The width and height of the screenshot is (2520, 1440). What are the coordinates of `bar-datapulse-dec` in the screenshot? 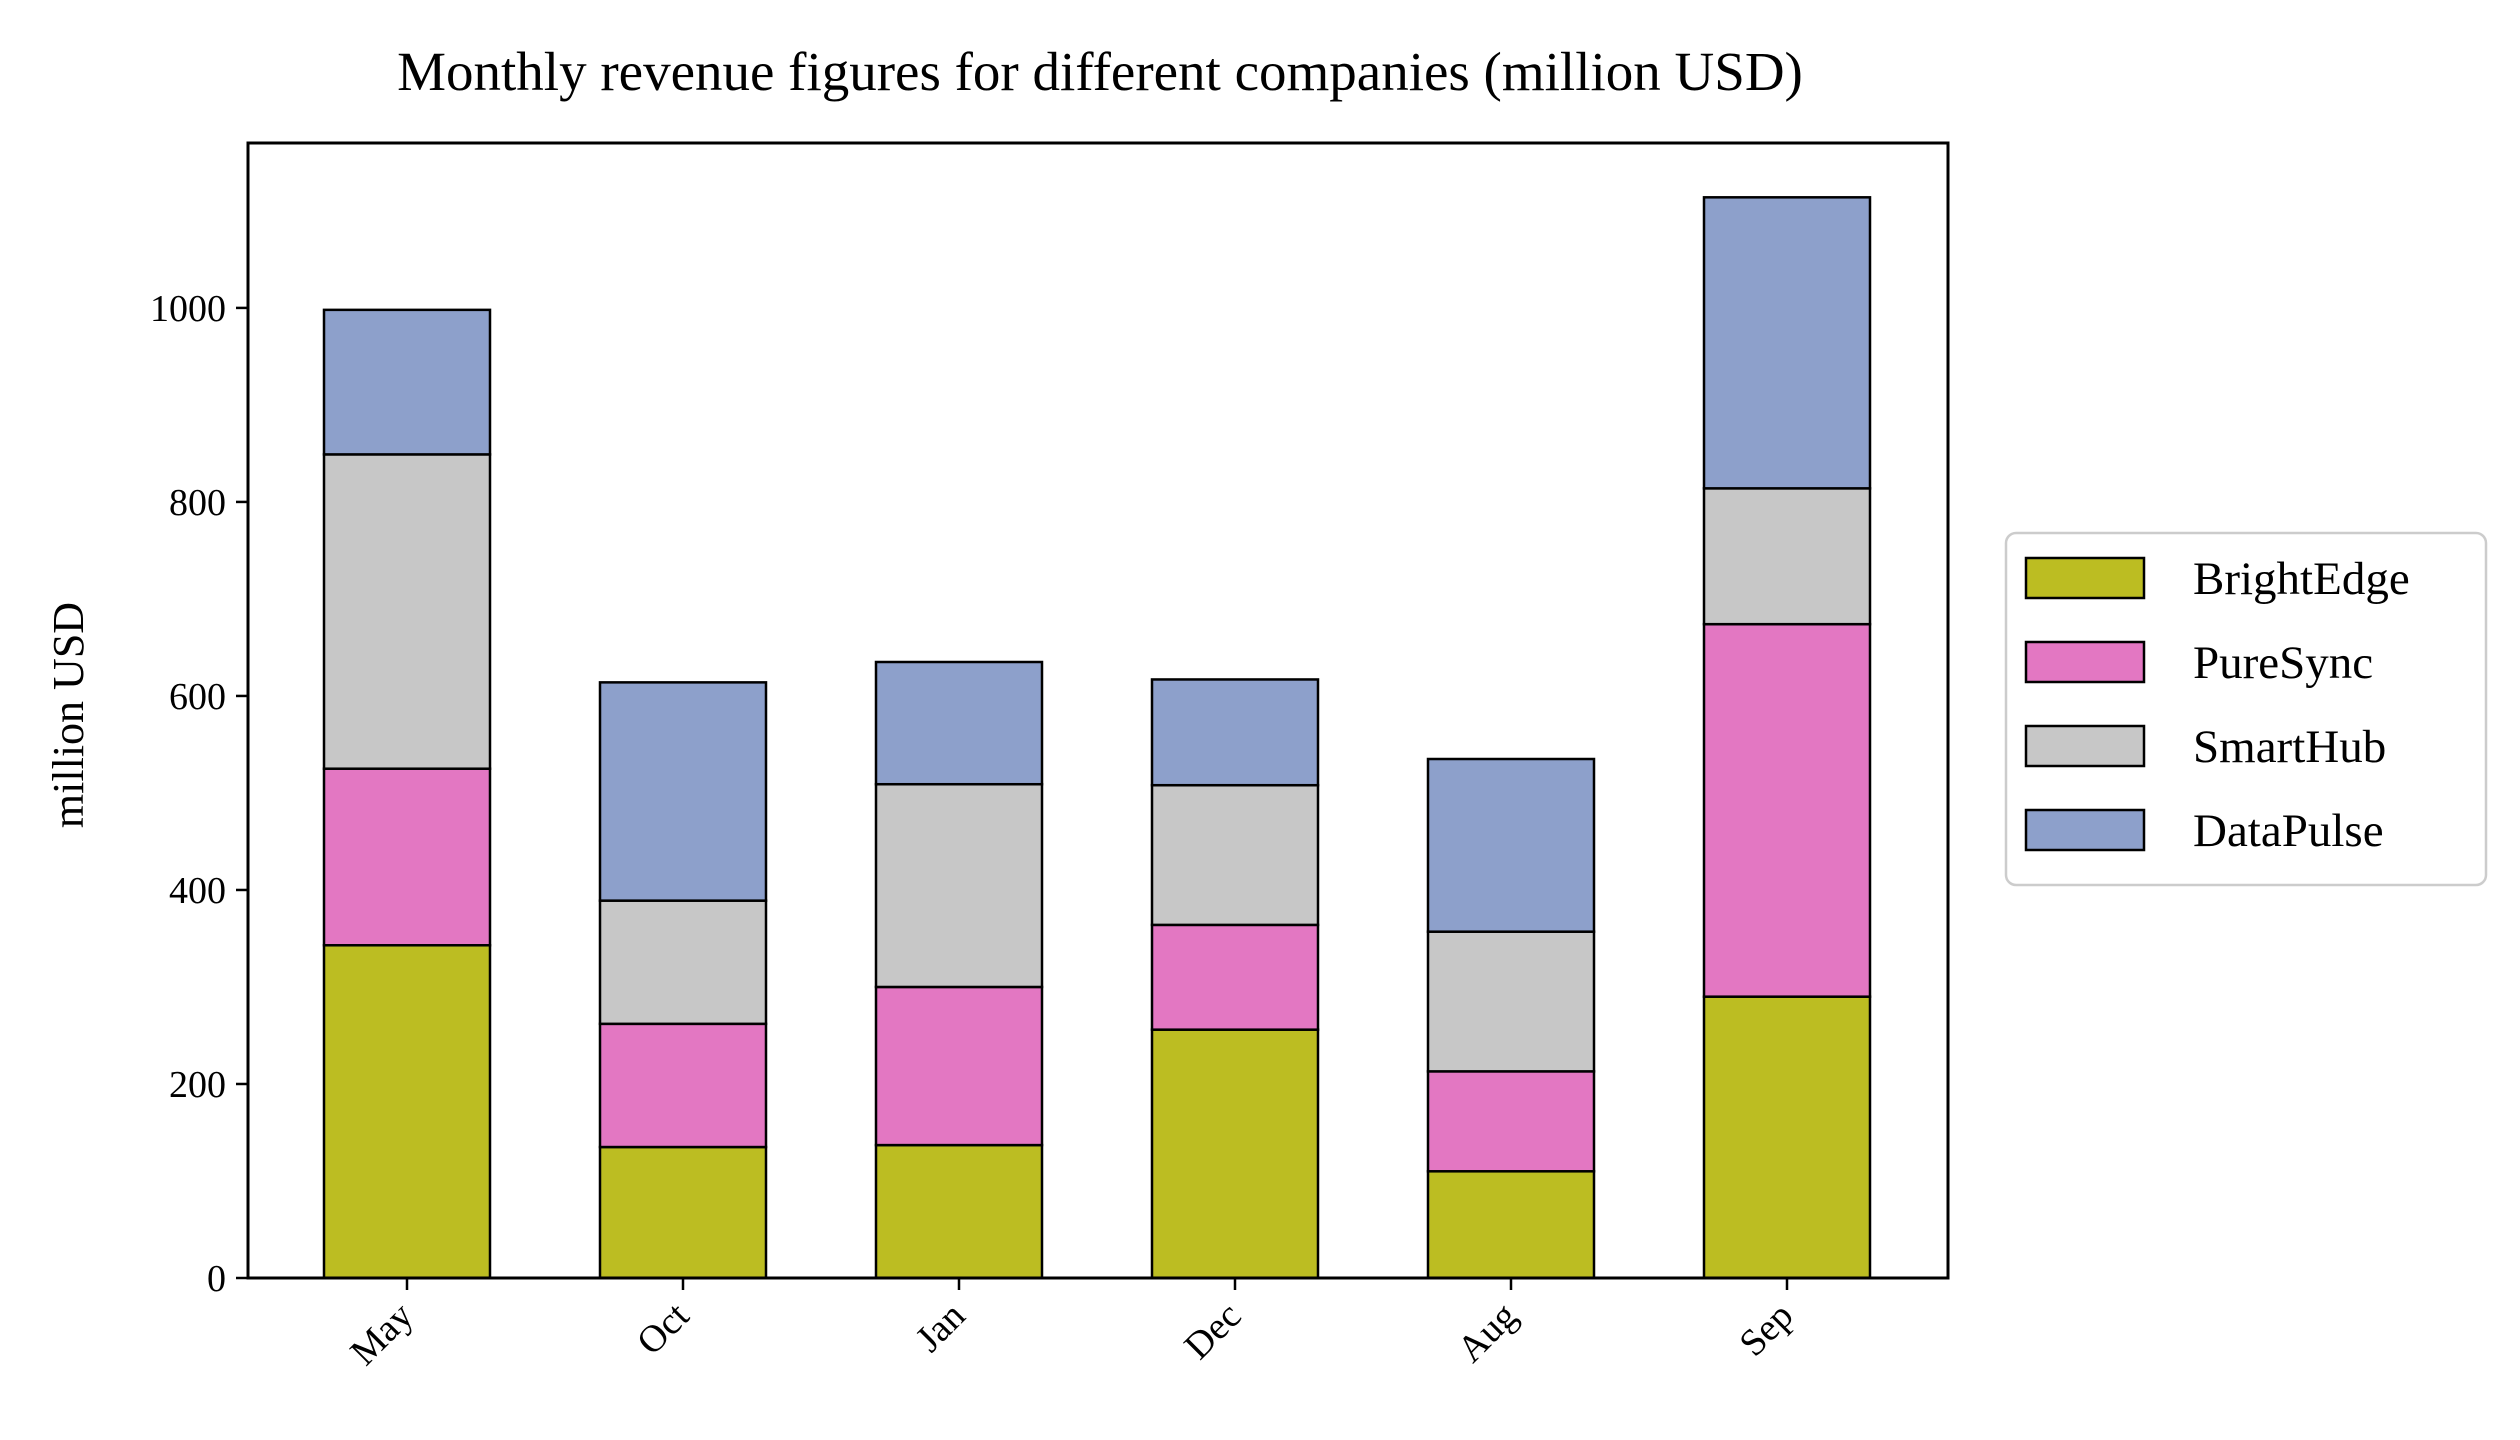 It's located at (1235, 732).